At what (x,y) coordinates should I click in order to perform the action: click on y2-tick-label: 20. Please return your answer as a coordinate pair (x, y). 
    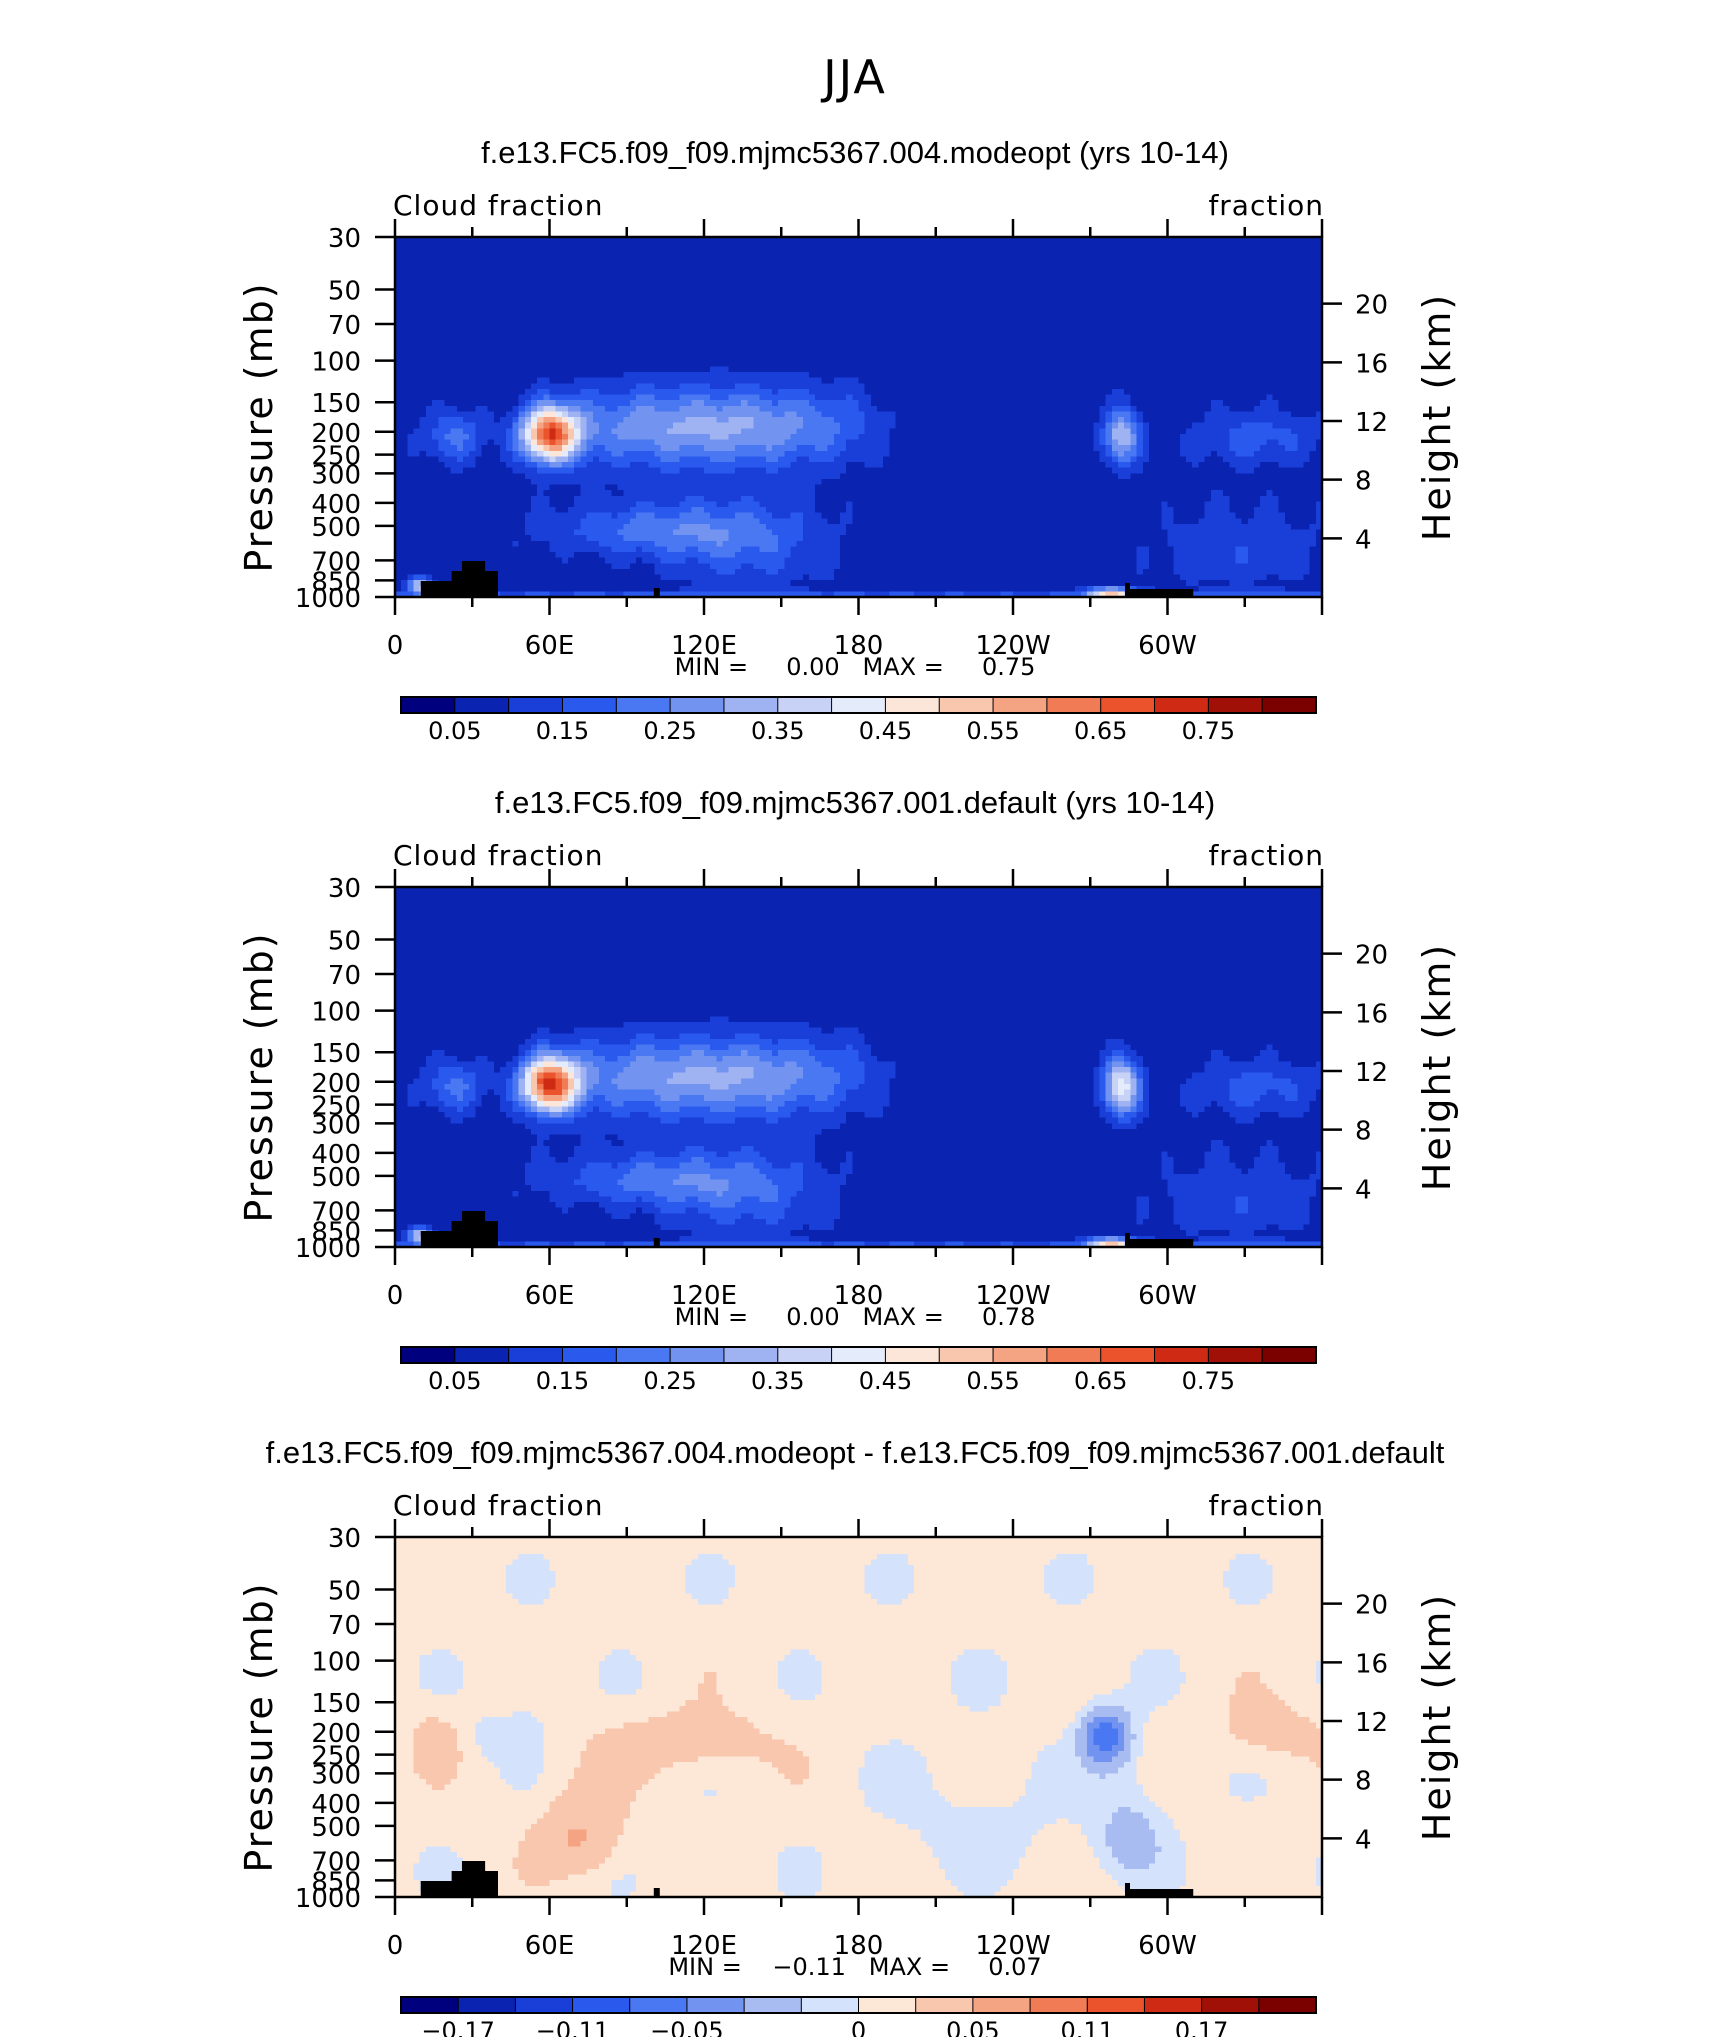
    Looking at the image, I should click on (1371, 306).